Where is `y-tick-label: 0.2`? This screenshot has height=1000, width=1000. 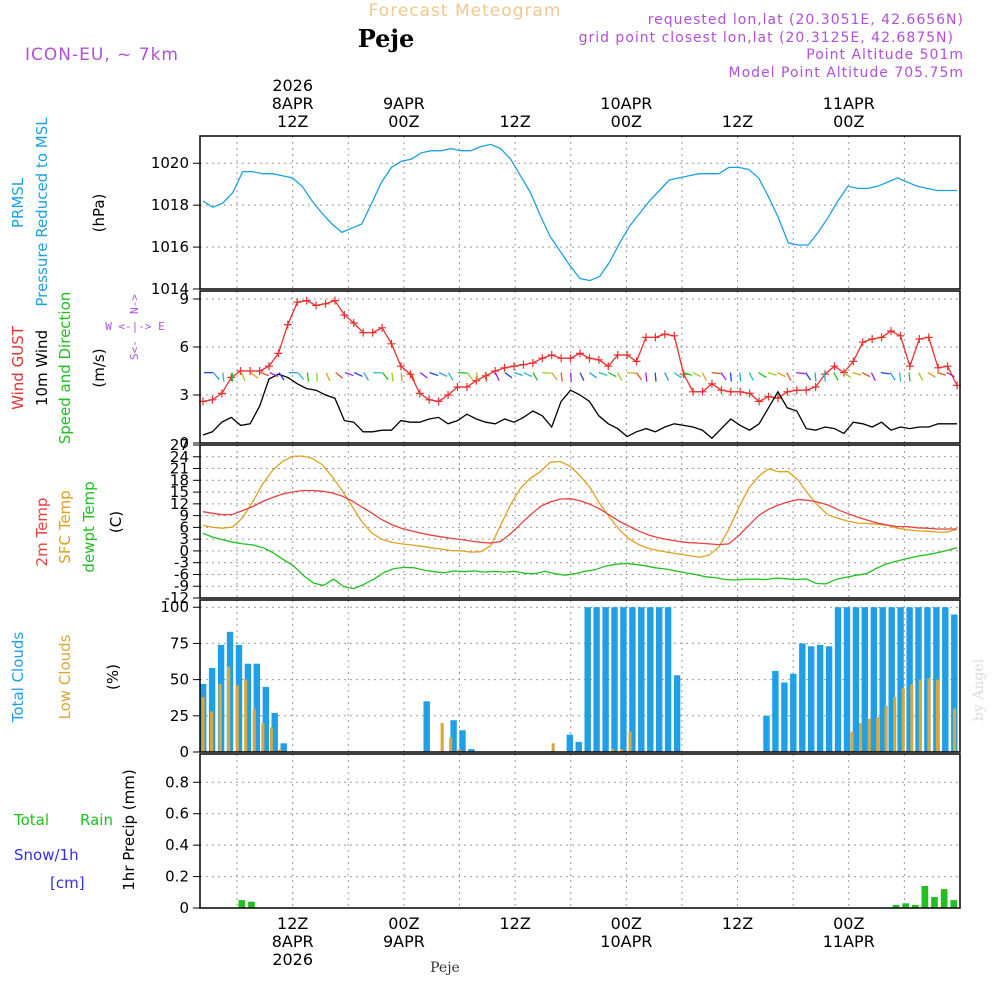
y-tick-label: 0.2 is located at coordinates (177, 877).